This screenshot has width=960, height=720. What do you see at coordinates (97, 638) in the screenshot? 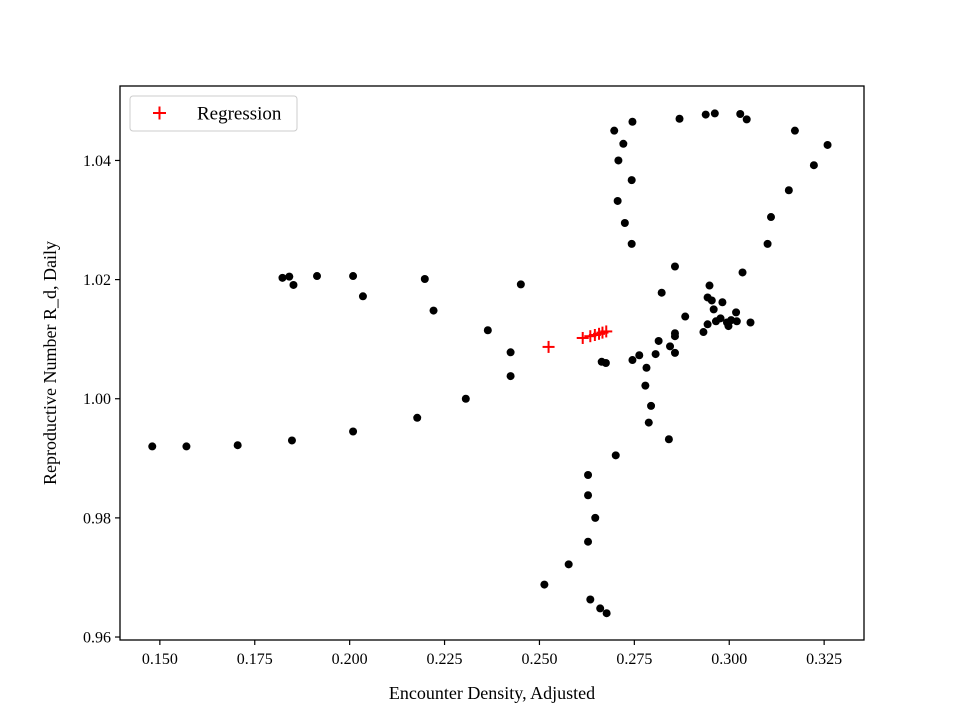
I see `y-tick-label: 0.96` at bounding box center [97, 638].